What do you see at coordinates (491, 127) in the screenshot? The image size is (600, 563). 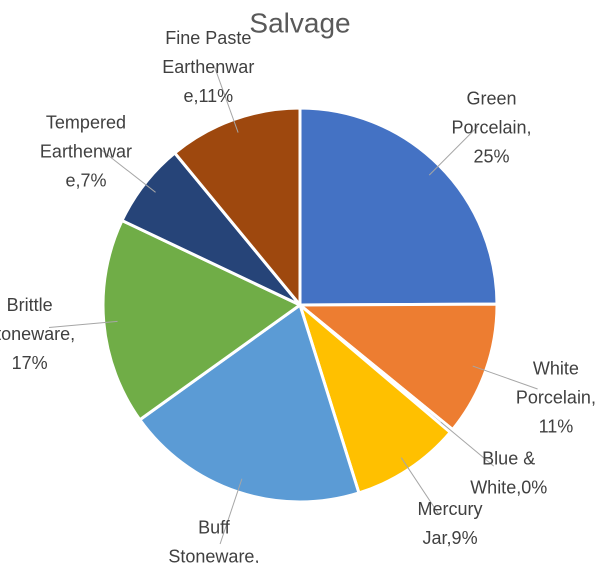 I see `data-label: Green Porcelain, 25%` at bounding box center [491, 127].